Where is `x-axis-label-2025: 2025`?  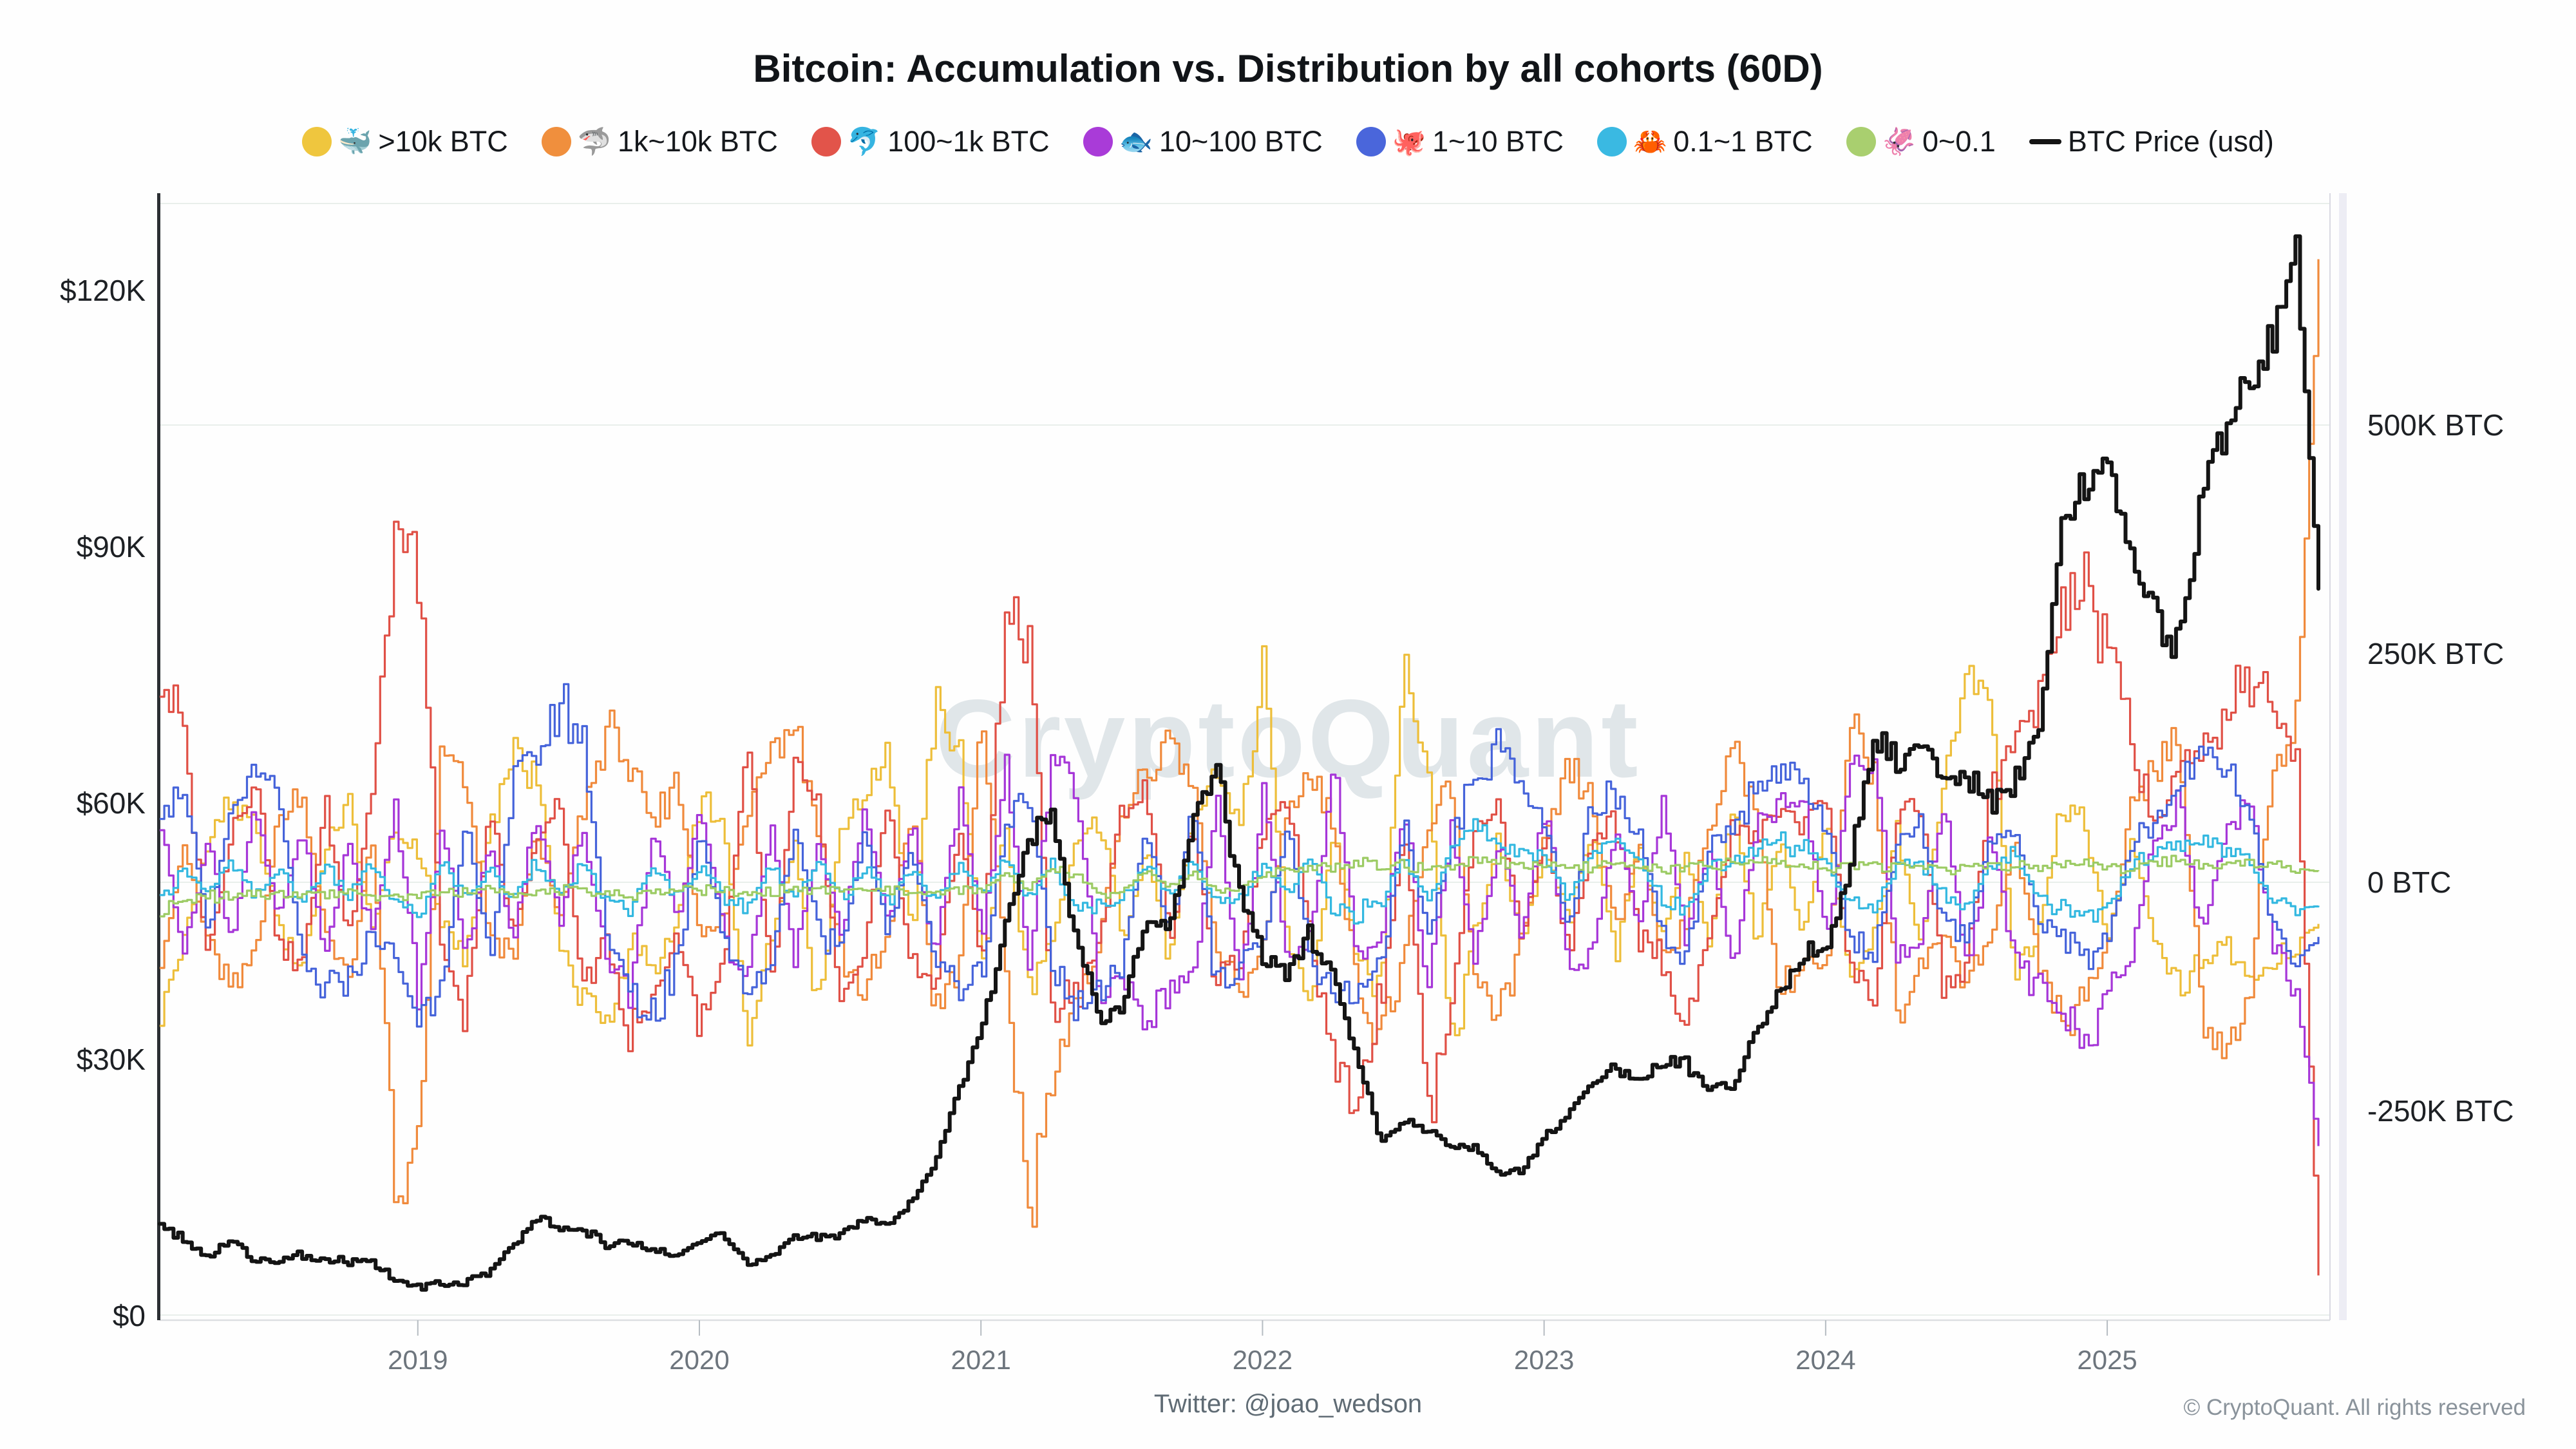 x-axis-label-2025: 2025 is located at coordinates (2107, 1360).